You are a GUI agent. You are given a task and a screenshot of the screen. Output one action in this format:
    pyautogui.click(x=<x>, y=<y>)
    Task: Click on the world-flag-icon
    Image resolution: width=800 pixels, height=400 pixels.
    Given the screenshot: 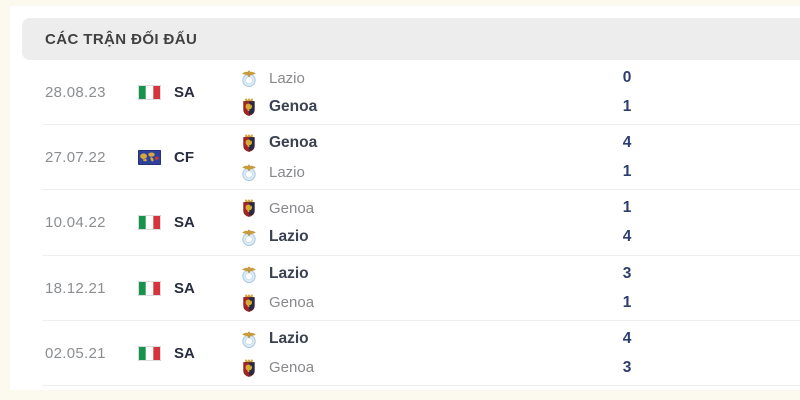 What is the action you would take?
    pyautogui.click(x=149, y=158)
    